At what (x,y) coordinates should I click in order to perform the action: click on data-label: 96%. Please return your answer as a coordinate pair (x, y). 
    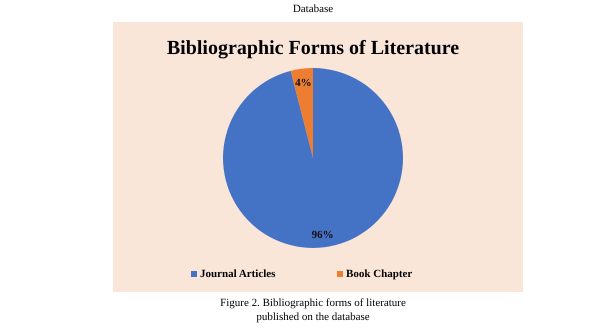
    Looking at the image, I should click on (323, 234).